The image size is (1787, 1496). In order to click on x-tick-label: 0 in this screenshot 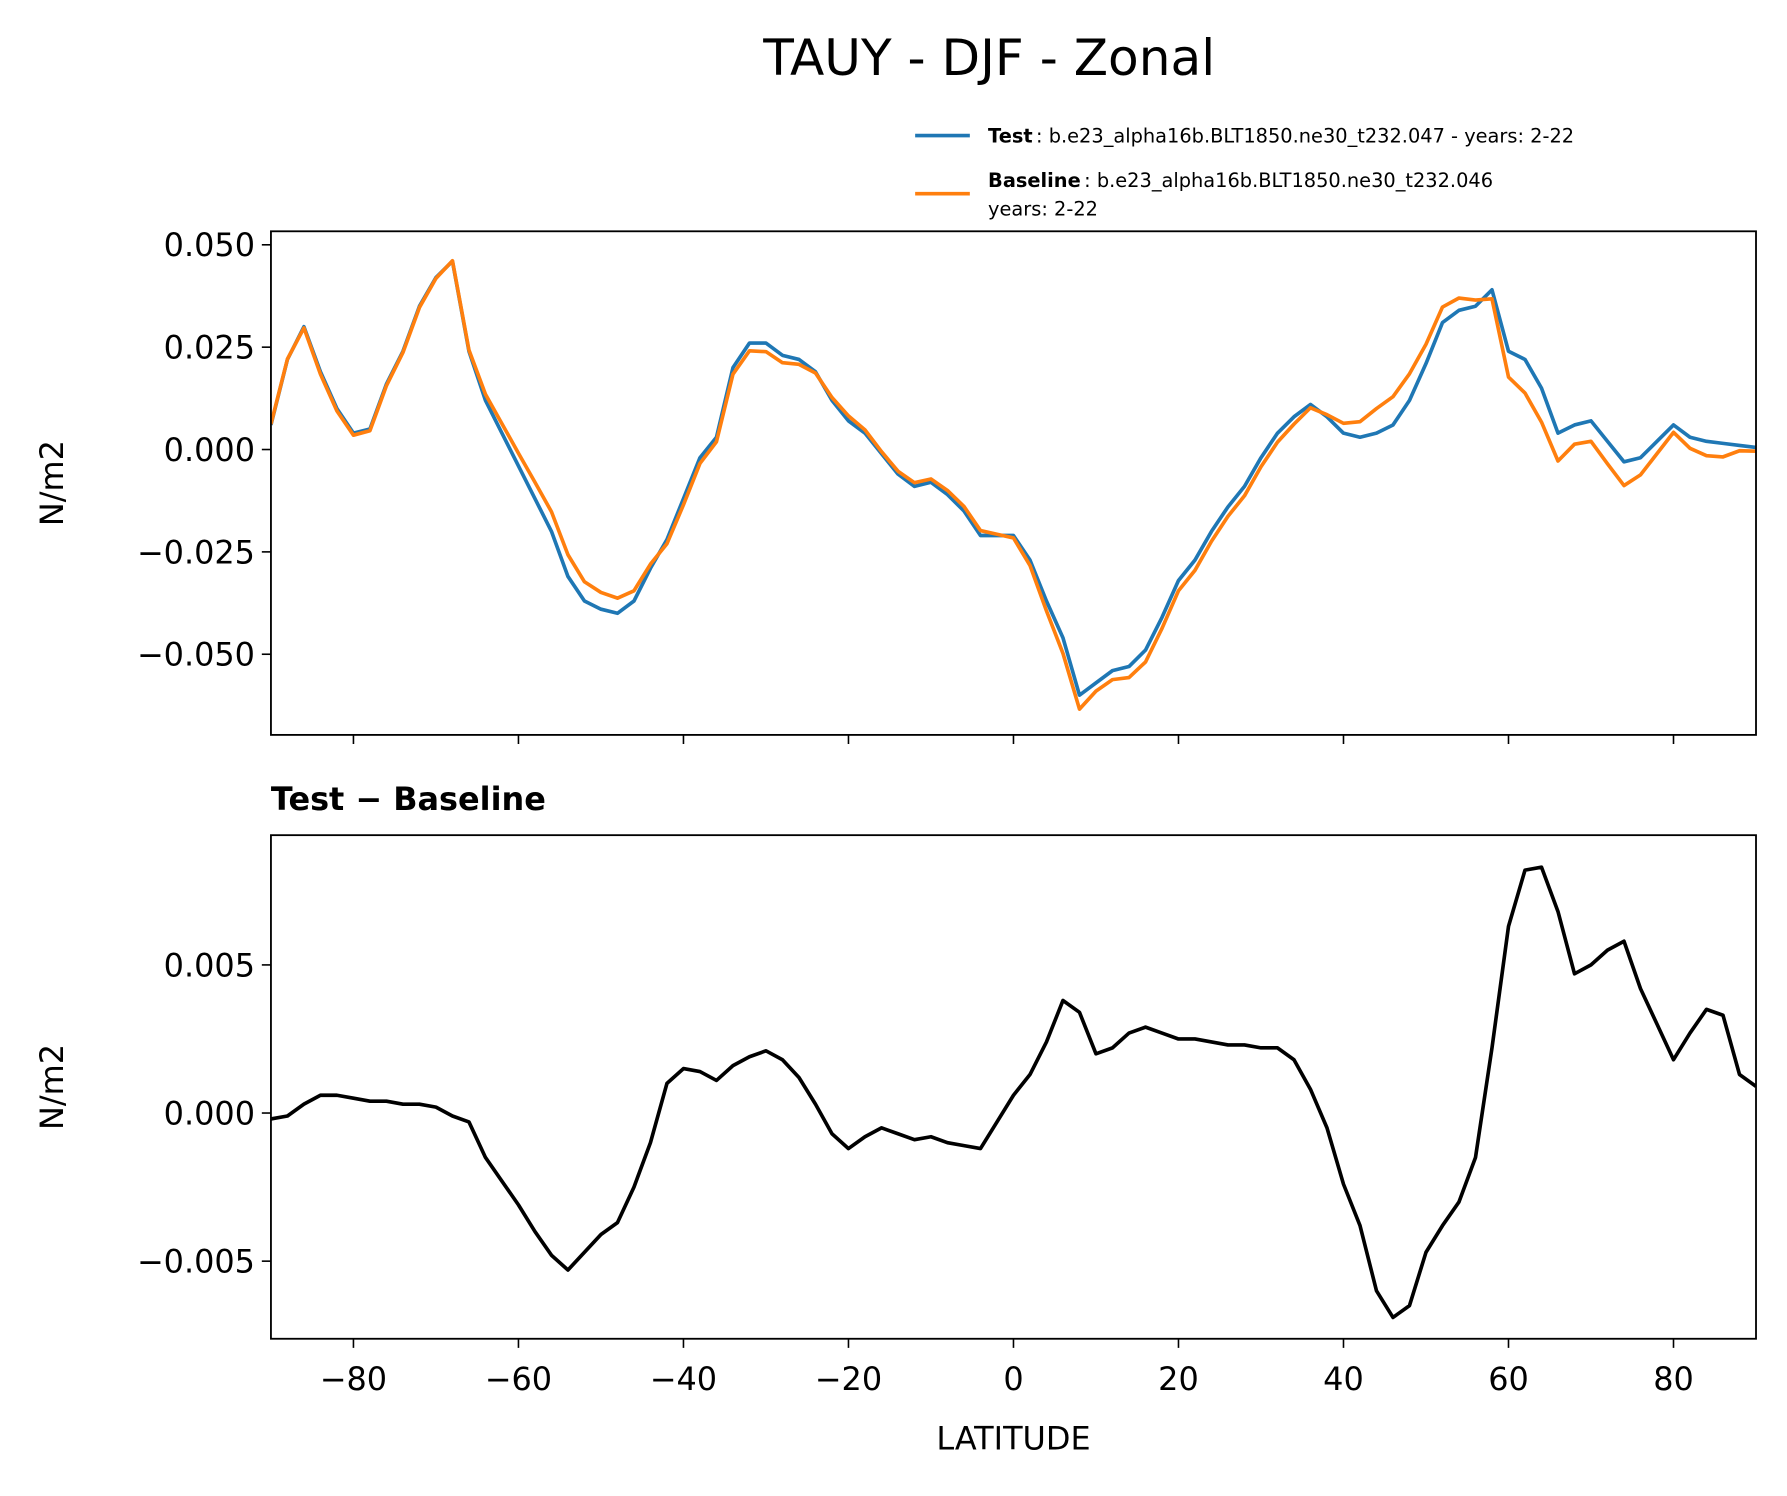, I will do `click(1013, 1379)`.